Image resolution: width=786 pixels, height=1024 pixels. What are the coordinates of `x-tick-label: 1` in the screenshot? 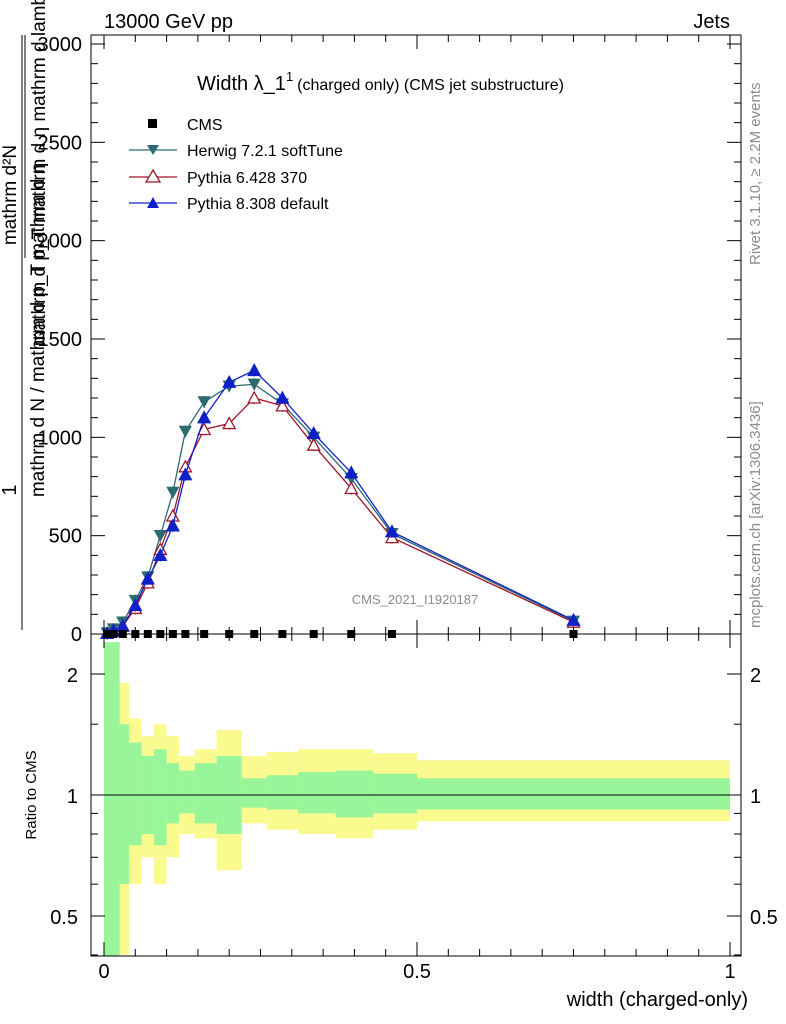 It's located at (729, 972).